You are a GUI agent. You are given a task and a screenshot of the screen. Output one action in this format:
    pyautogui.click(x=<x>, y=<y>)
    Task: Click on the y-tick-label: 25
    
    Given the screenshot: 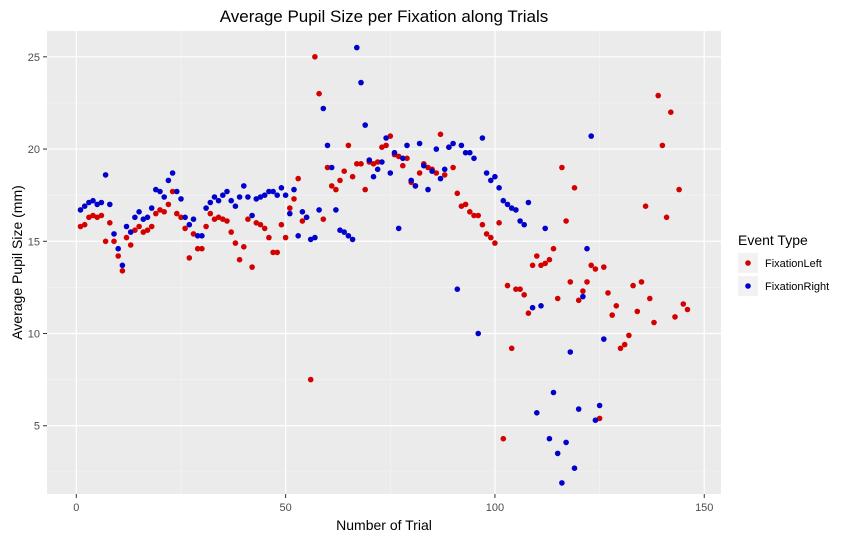 What is the action you would take?
    pyautogui.click(x=34, y=58)
    